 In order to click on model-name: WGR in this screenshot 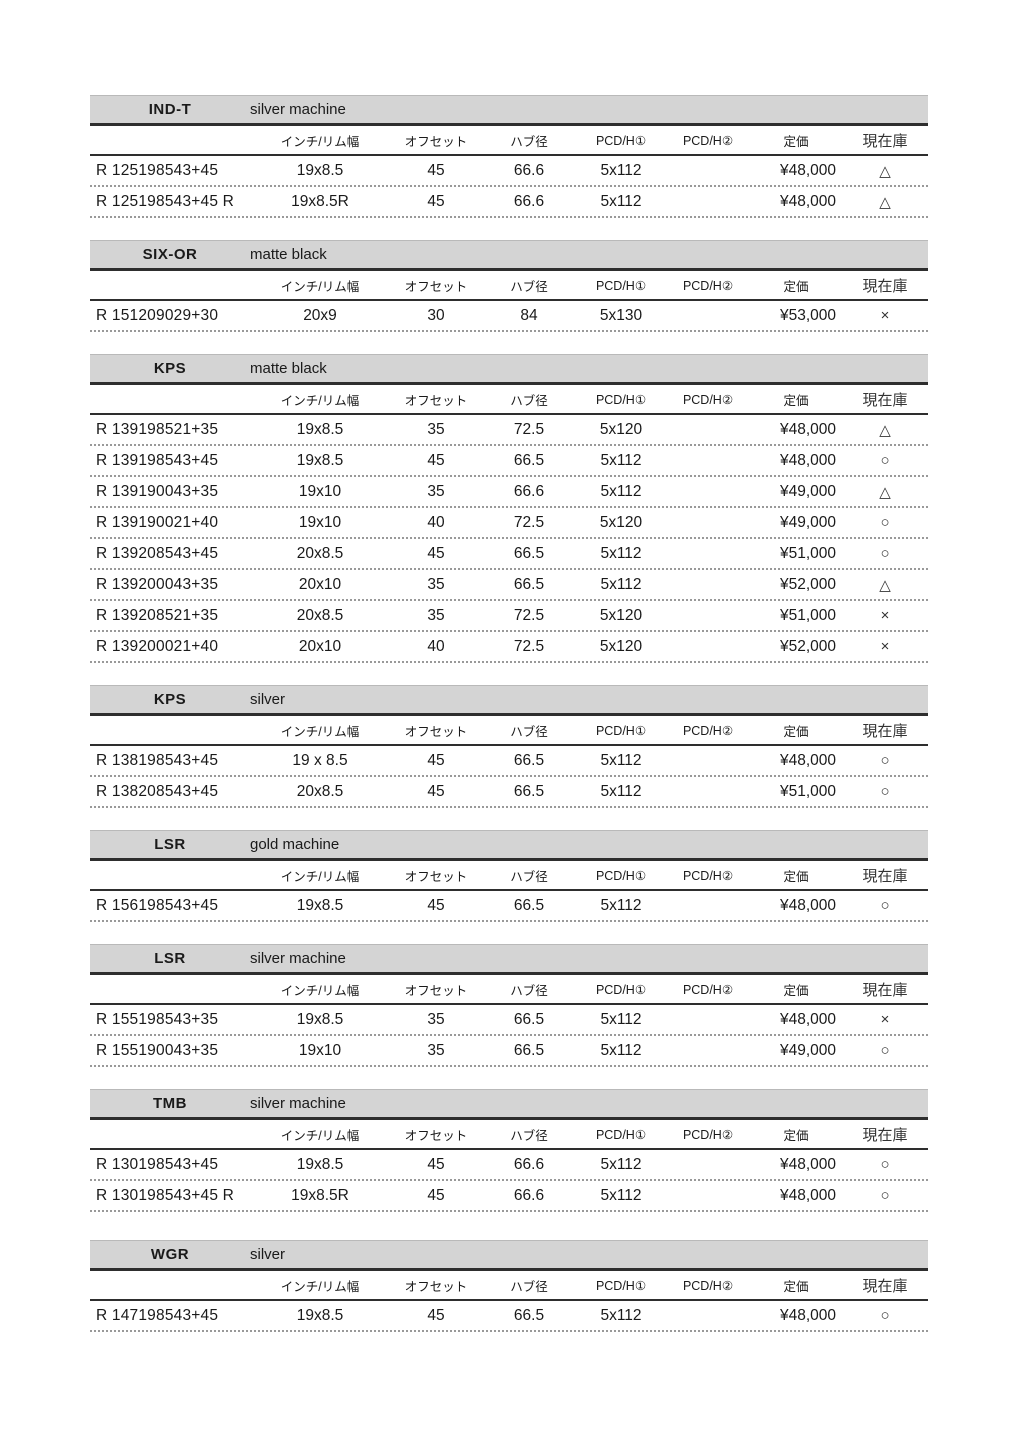, I will do `click(170, 1254)`.